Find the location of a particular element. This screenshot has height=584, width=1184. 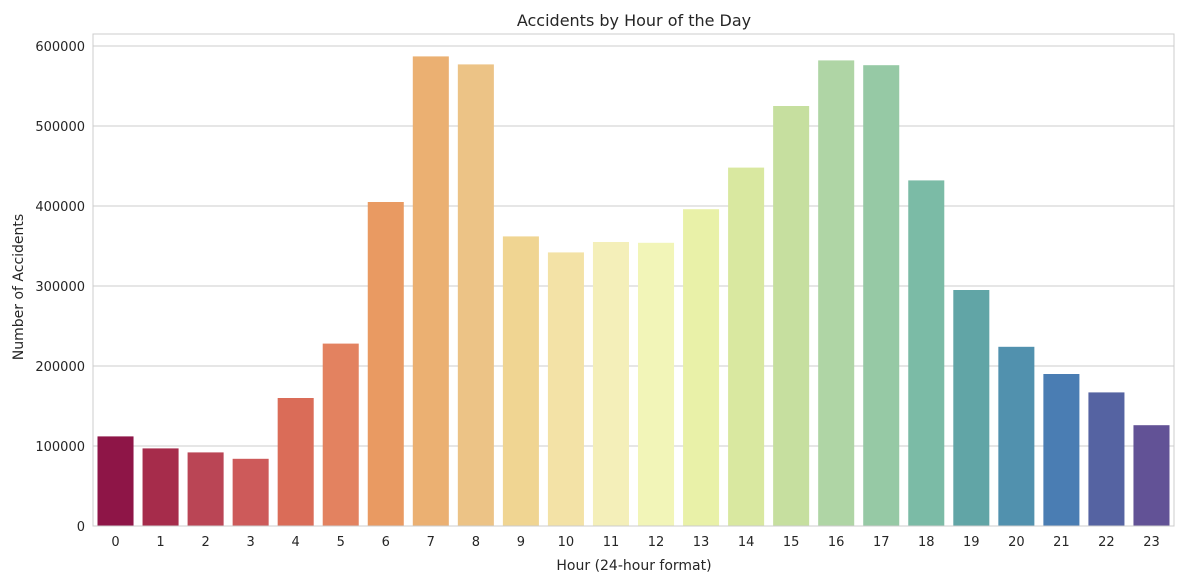

x-tick-label: 12 is located at coordinates (656, 542).